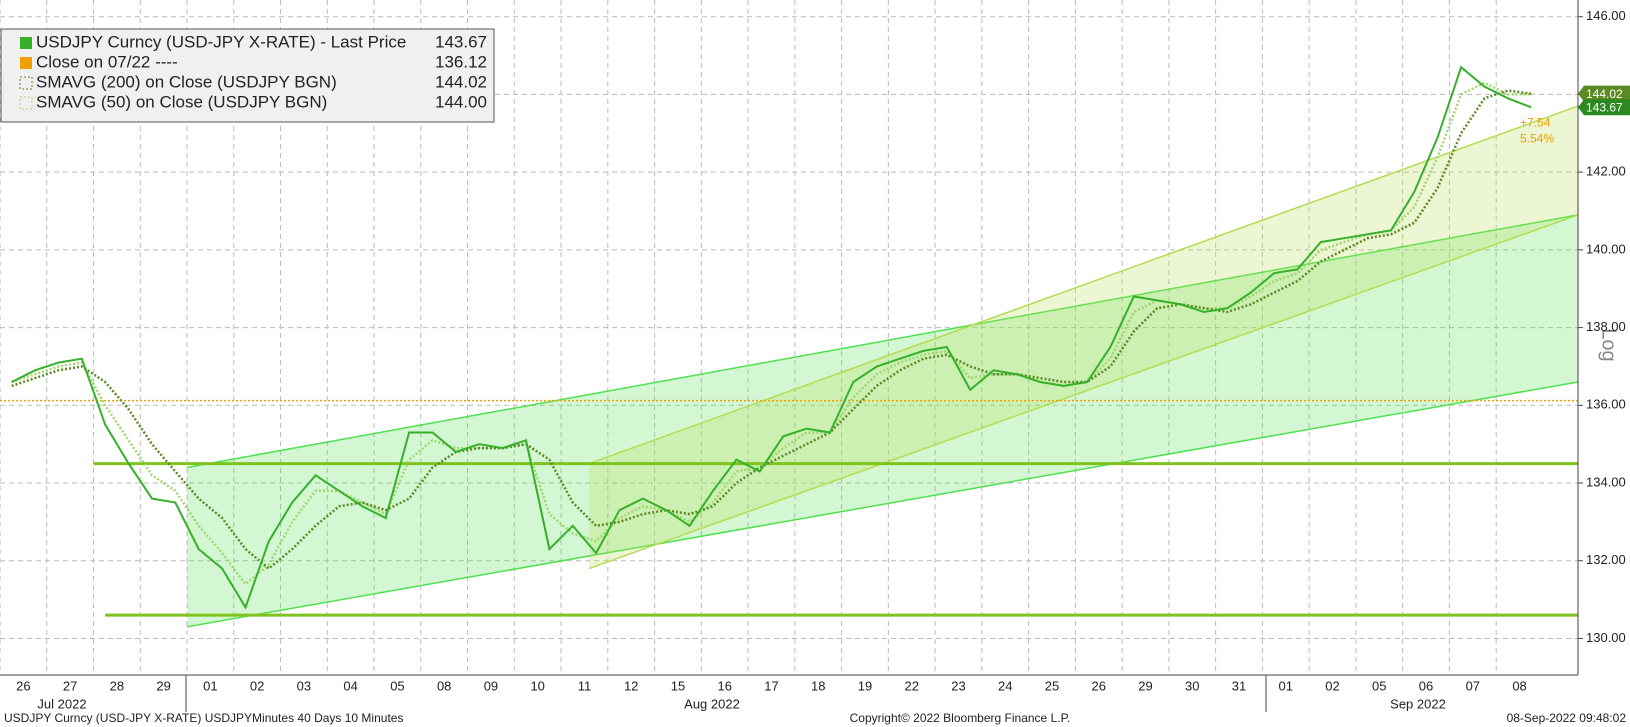 The width and height of the screenshot is (1630, 727). What do you see at coordinates (958, 685) in the screenshot?
I see `x-tick-label: 23` at bounding box center [958, 685].